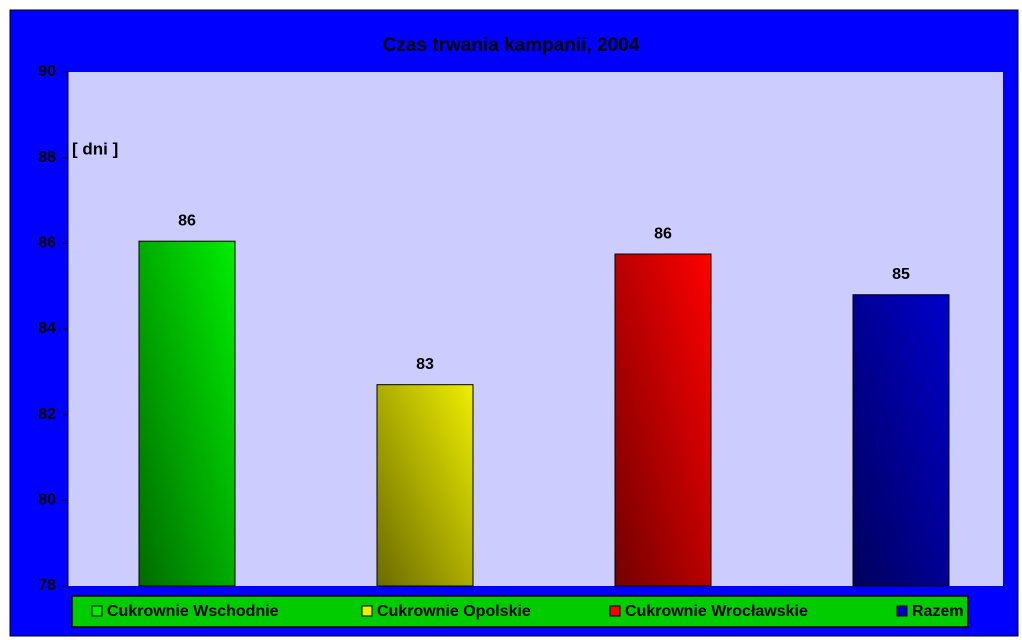 The width and height of the screenshot is (1022, 640). What do you see at coordinates (47, 243) in the screenshot?
I see `y-tick-label: 86` at bounding box center [47, 243].